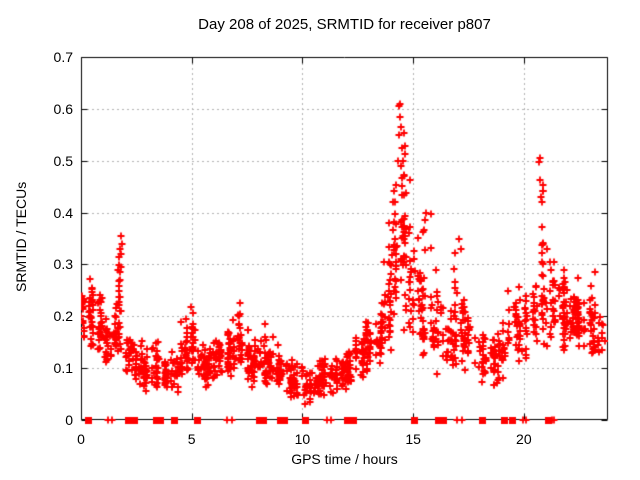  What do you see at coordinates (524, 439) in the screenshot?
I see `x-tick-label: 20` at bounding box center [524, 439].